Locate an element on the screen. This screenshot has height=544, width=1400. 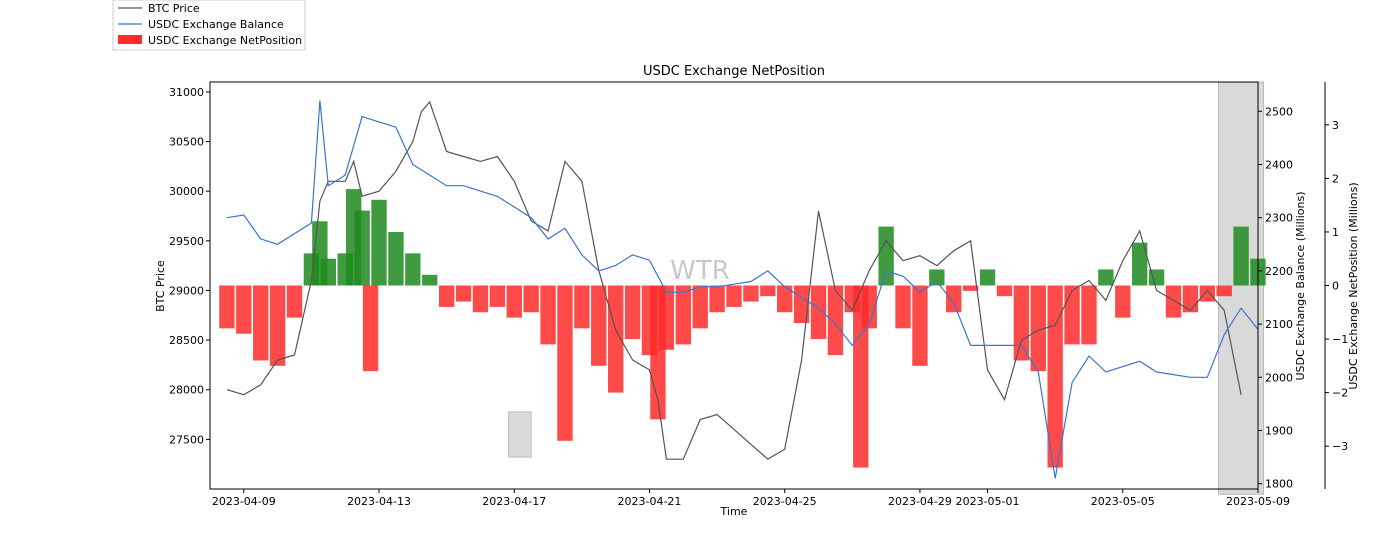
left-tick-label-6: 30500 is located at coordinates (186, 142).